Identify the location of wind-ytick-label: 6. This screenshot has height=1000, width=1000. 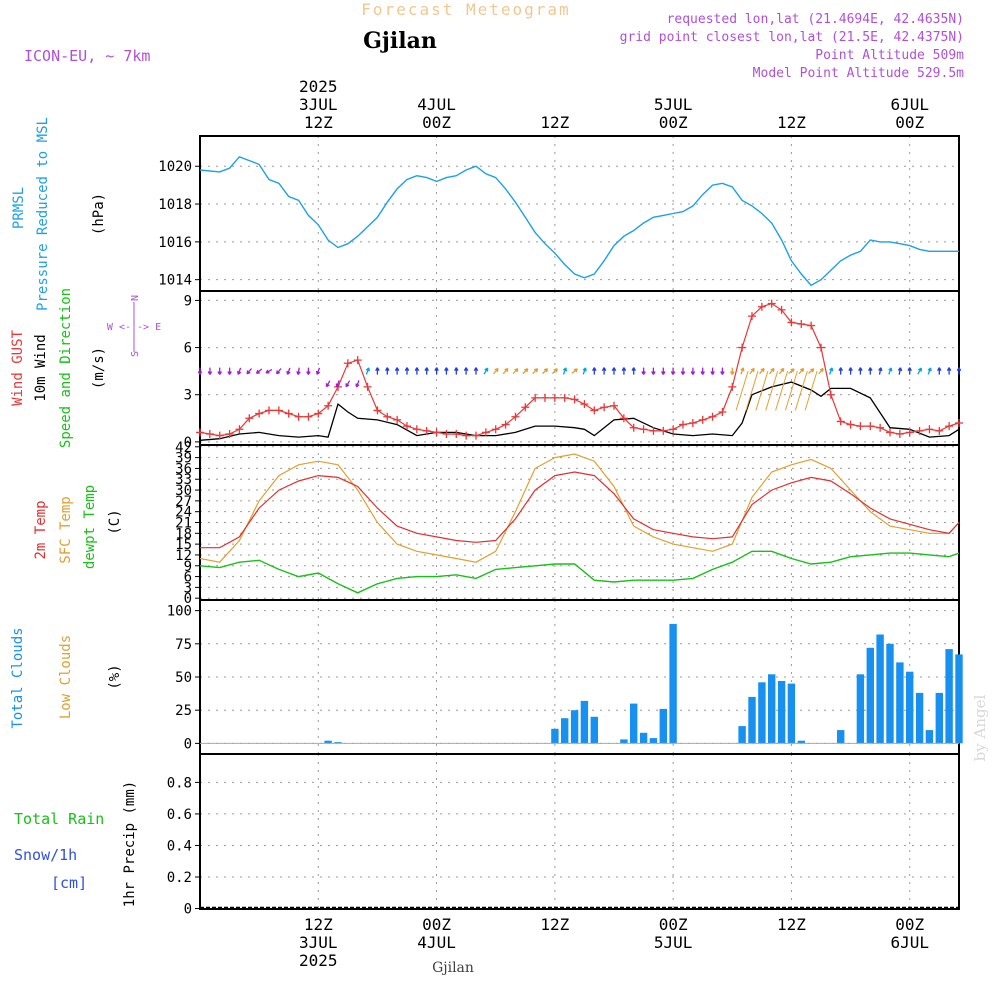
(188, 349).